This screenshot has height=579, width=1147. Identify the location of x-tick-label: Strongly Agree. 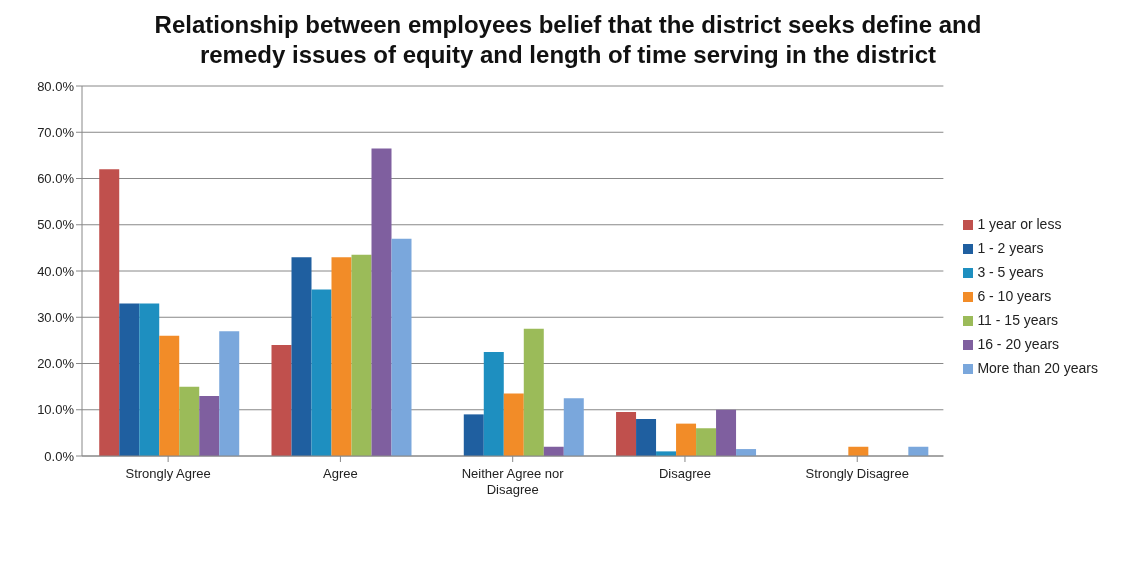
(168, 473).